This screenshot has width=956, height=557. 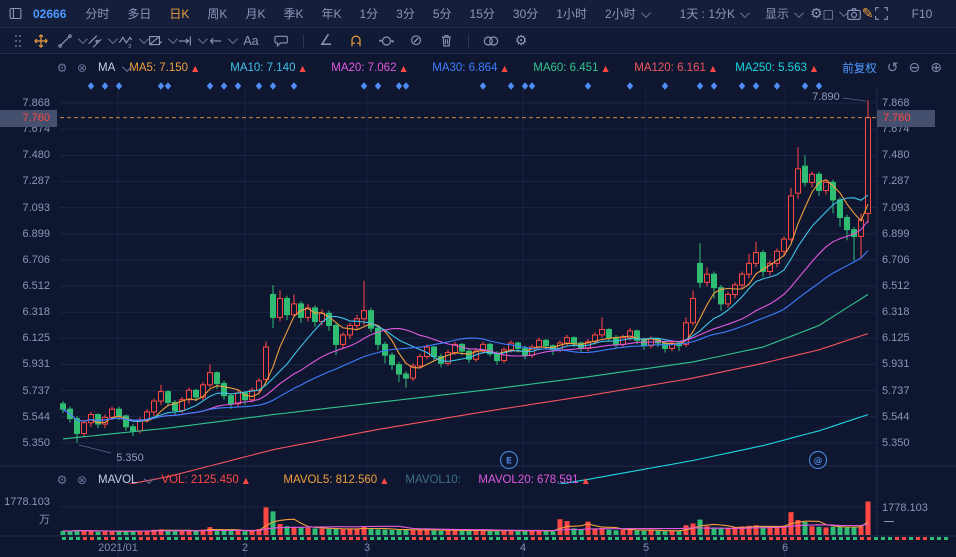 I want to click on grip-handle-icon, so click(x=18, y=41).